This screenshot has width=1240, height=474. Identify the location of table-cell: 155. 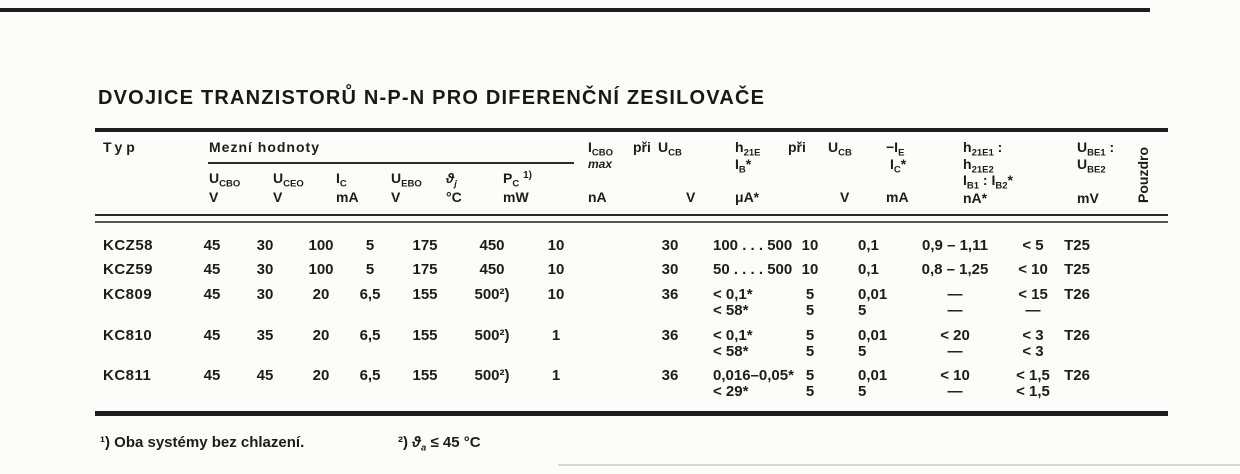
(425, 294).